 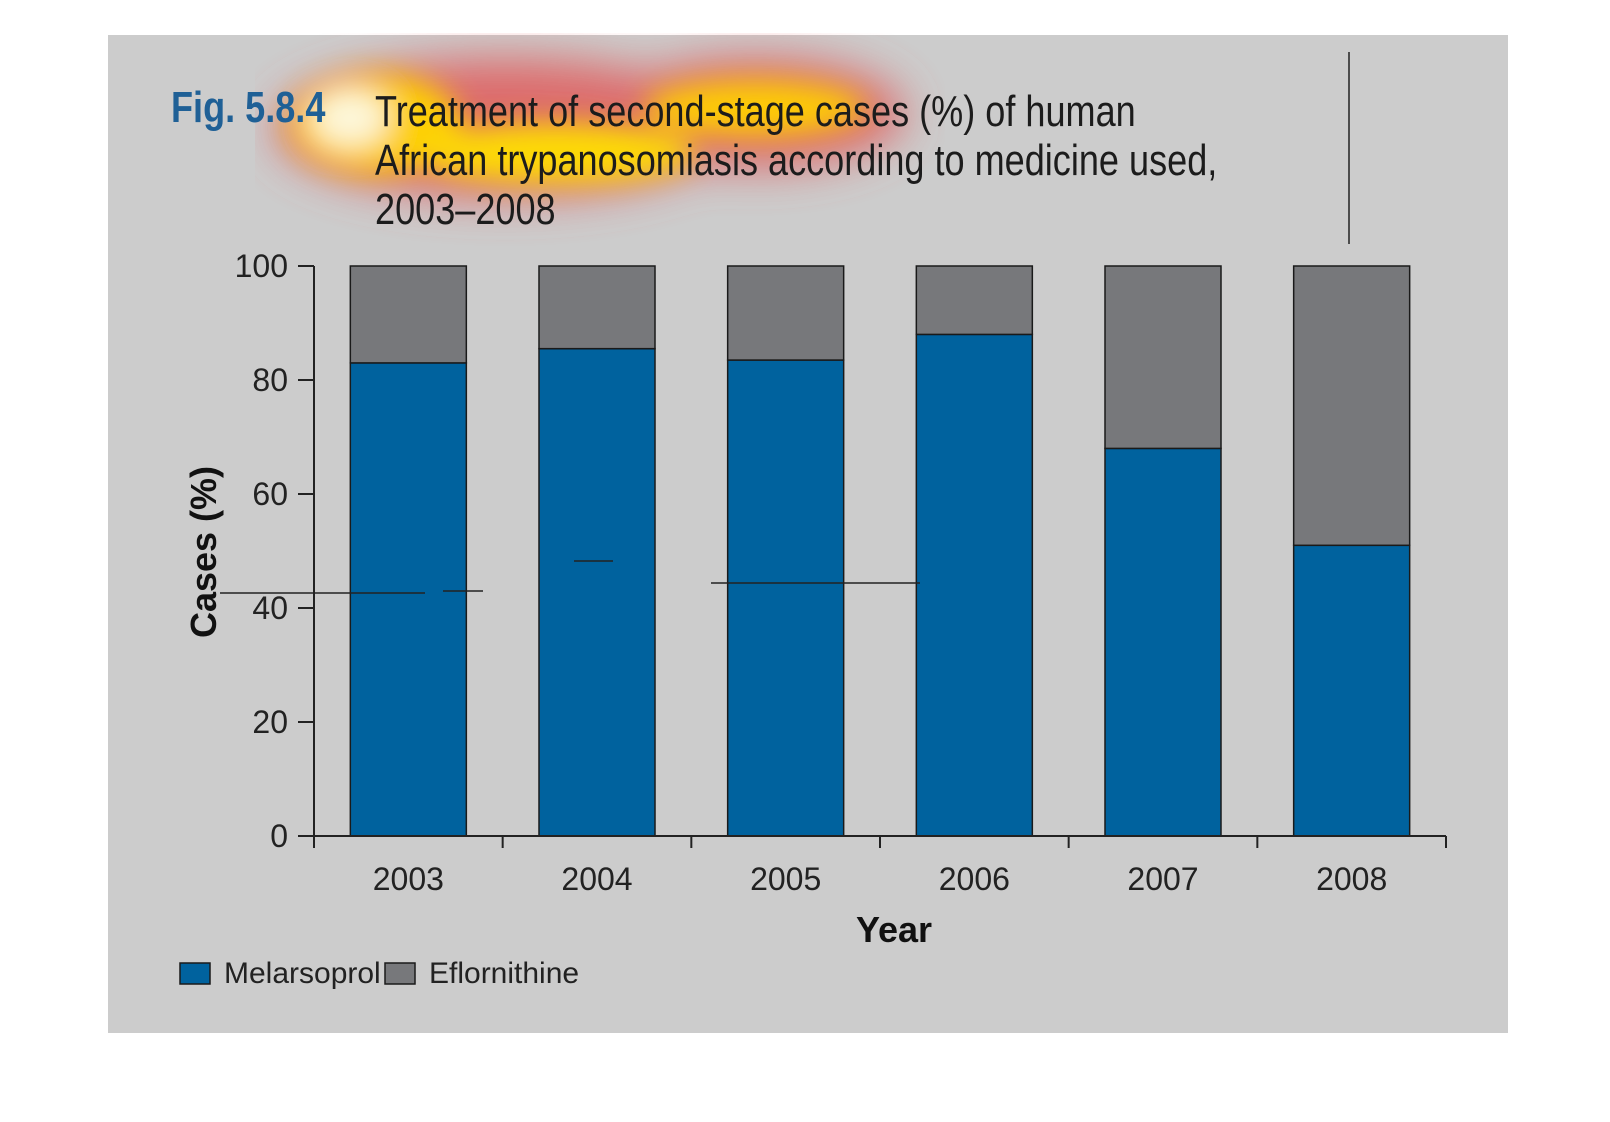 What do you see at coordinates (1163, 357) in the screenshot?
I see `bar-eflornithine-2007` at bounding box center [1163, 357].